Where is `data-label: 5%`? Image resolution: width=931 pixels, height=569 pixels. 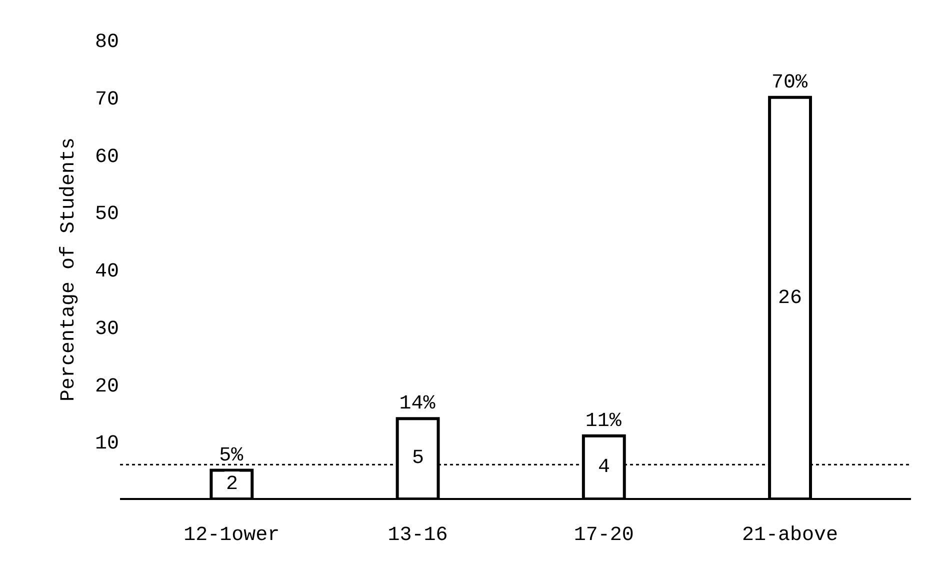
data-label: 5% is located at coordinates (231, 456).